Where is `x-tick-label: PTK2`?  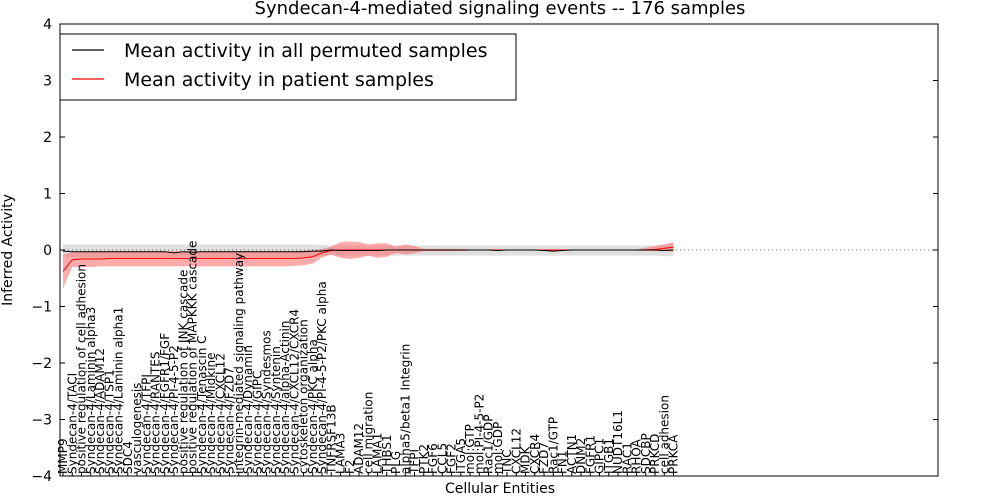
x-tick-label: PTK2 is located at coordinates (424, 459).